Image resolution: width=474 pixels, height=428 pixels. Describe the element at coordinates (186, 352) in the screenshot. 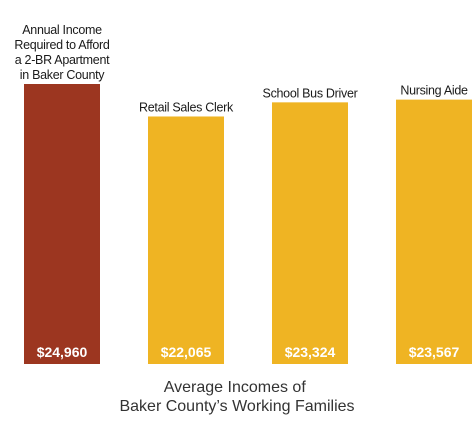

I see `value-label-1: $22,065` at that location.